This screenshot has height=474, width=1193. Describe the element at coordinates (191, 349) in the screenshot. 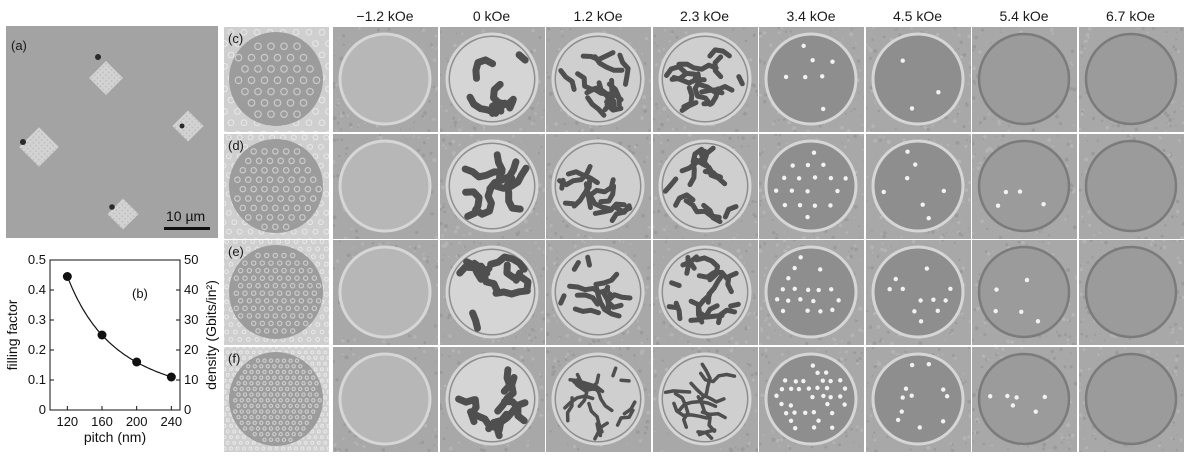

I see `y2-tick-label: 20` at that location.